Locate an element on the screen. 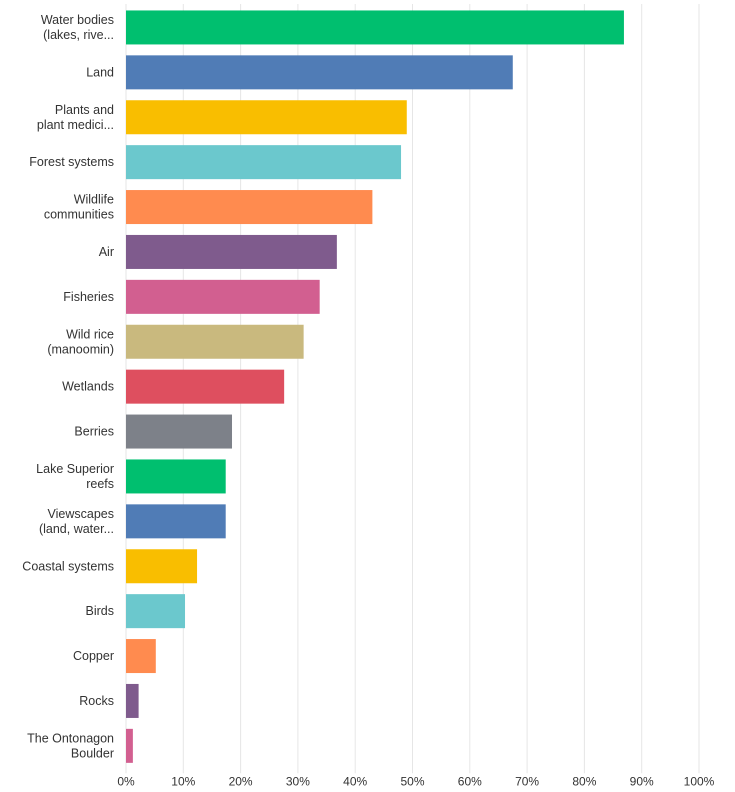 This screenshot has width=735, height=792. category-label-line: Land is located at coordinates (100, 72).